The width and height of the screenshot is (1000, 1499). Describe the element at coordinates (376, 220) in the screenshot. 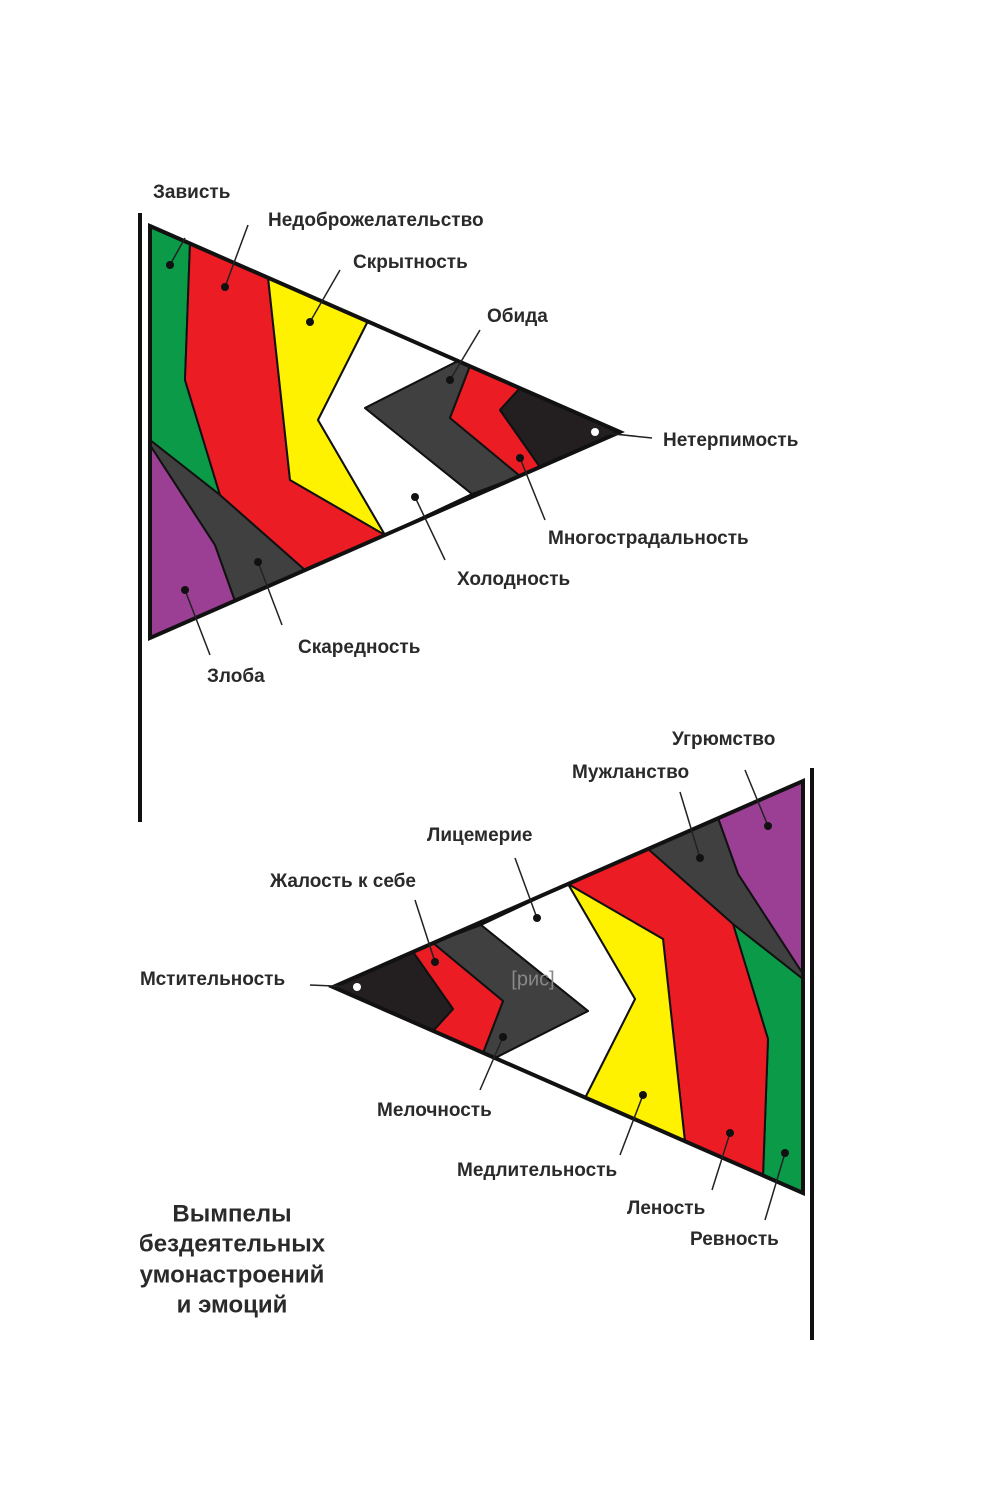

I see `region-label: Недоброжелательство` at that location.